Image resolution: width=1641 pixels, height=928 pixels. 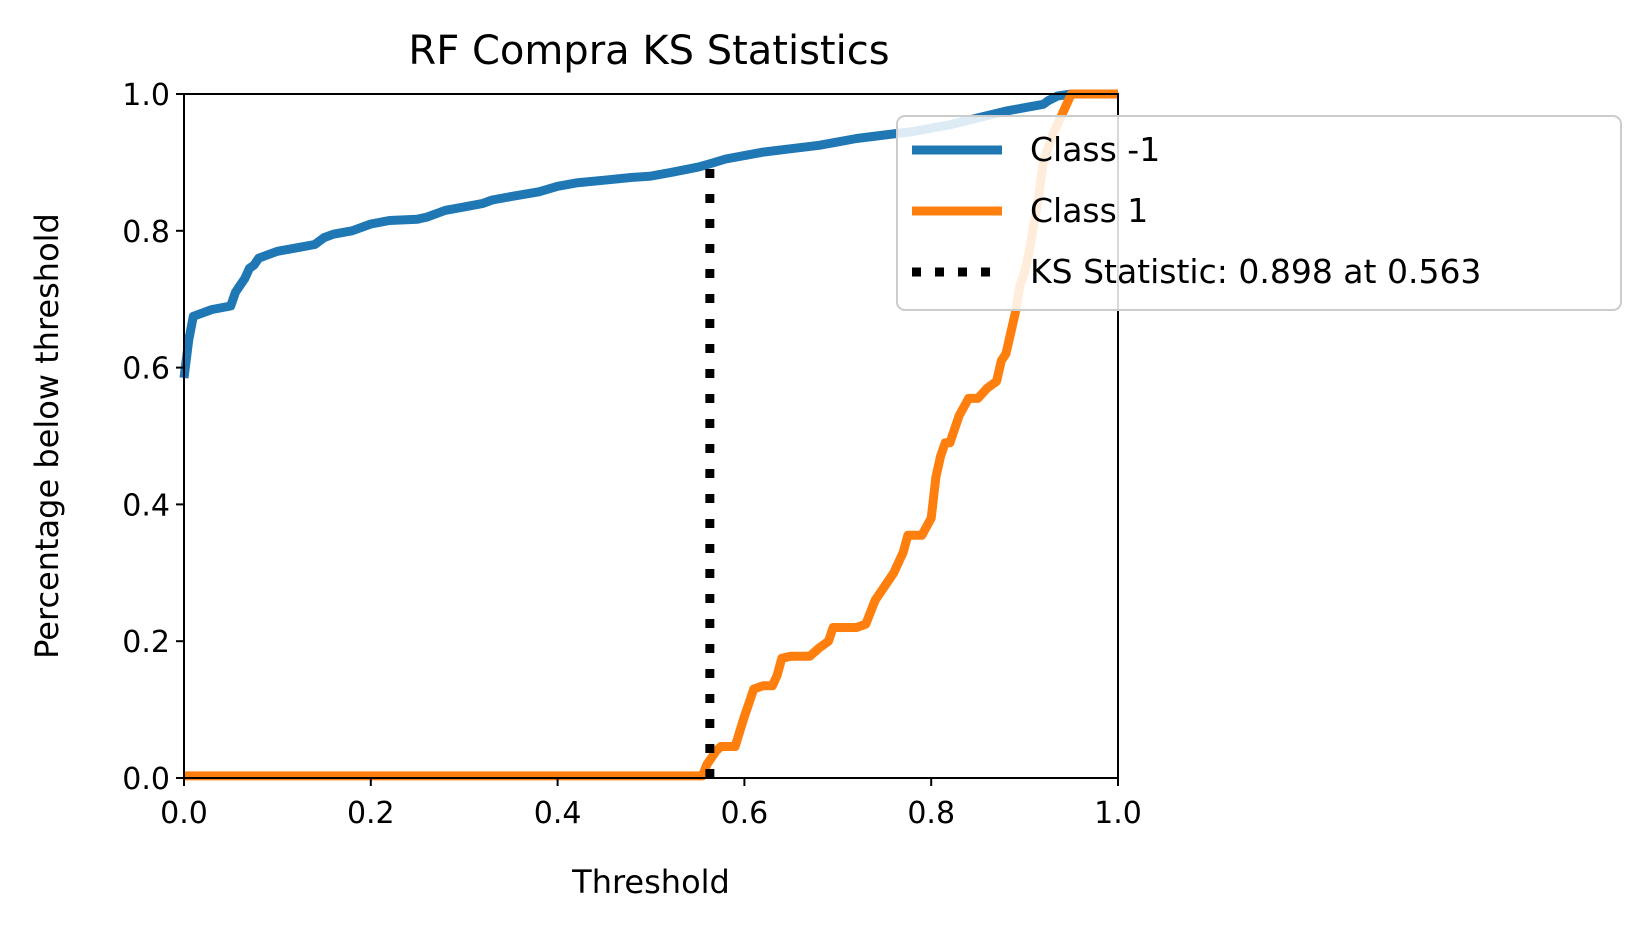 I want to click on chart-title: RF Compra KS Statistics, so click(x=648, y=51).